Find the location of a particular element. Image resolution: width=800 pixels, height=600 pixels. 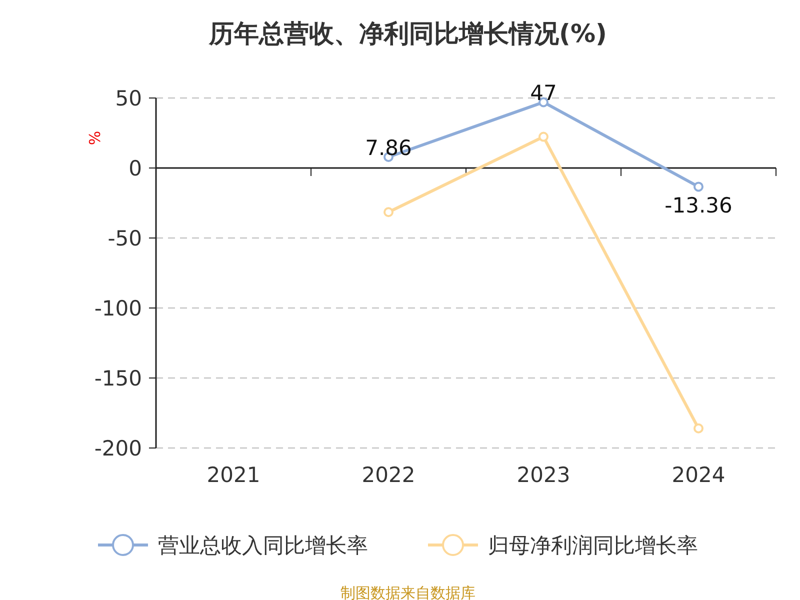

legend-label: 归母净利润同比增长率 is located at coordinates (593, 545).